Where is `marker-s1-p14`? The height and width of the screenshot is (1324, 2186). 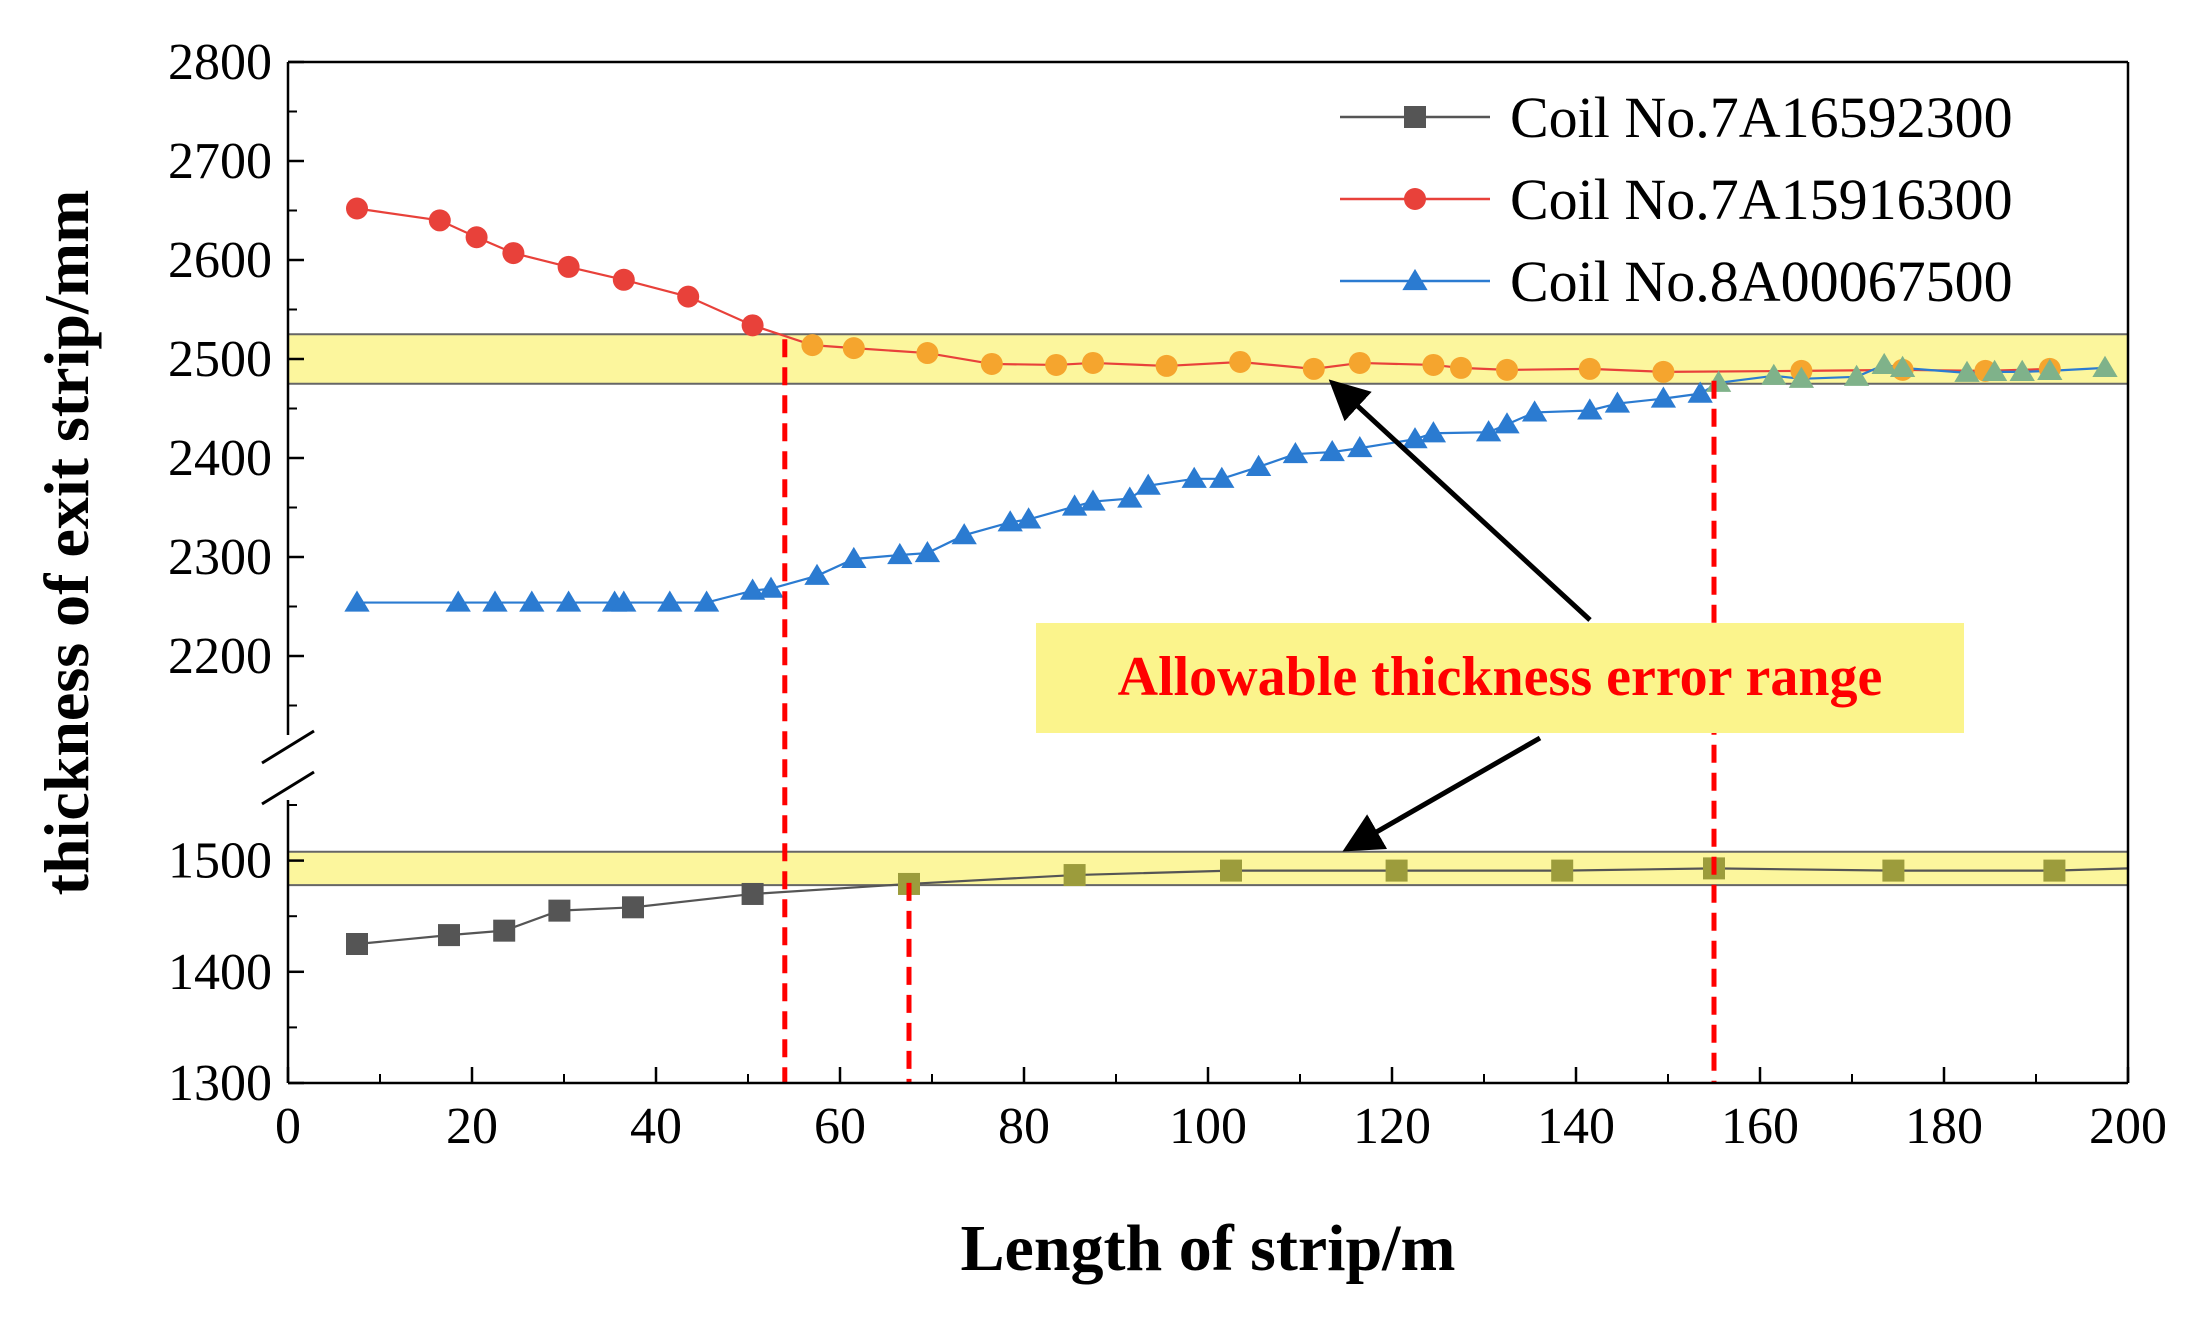 marker-s1-p14 is located at coordinates (1166, 365).